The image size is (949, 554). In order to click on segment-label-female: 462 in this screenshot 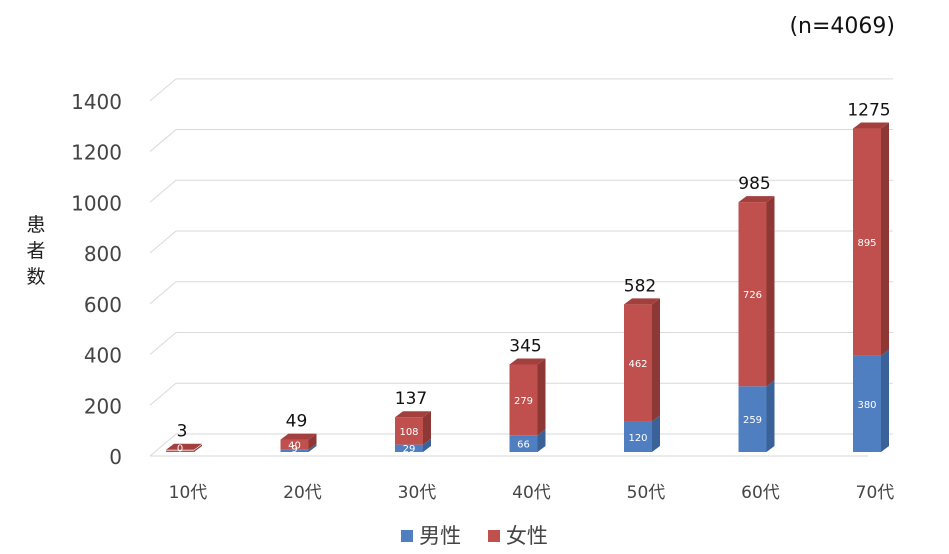, I will do `click(637, 364)`.